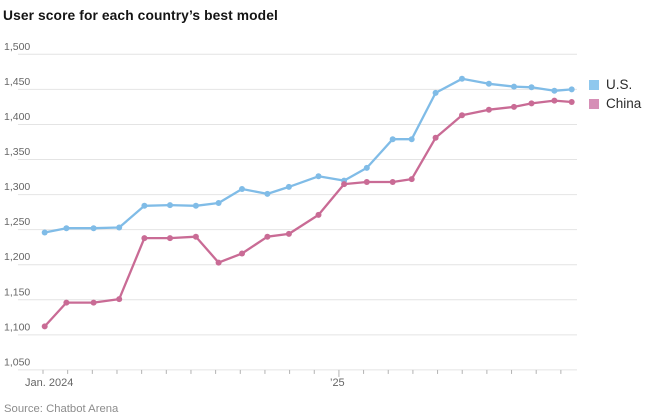 Image resolution: width=665 pixels, height=418 pixels. Describe the element at coordinates (17, 117) in the screenshot. I see `y-axis-label: 1,400` at that location.